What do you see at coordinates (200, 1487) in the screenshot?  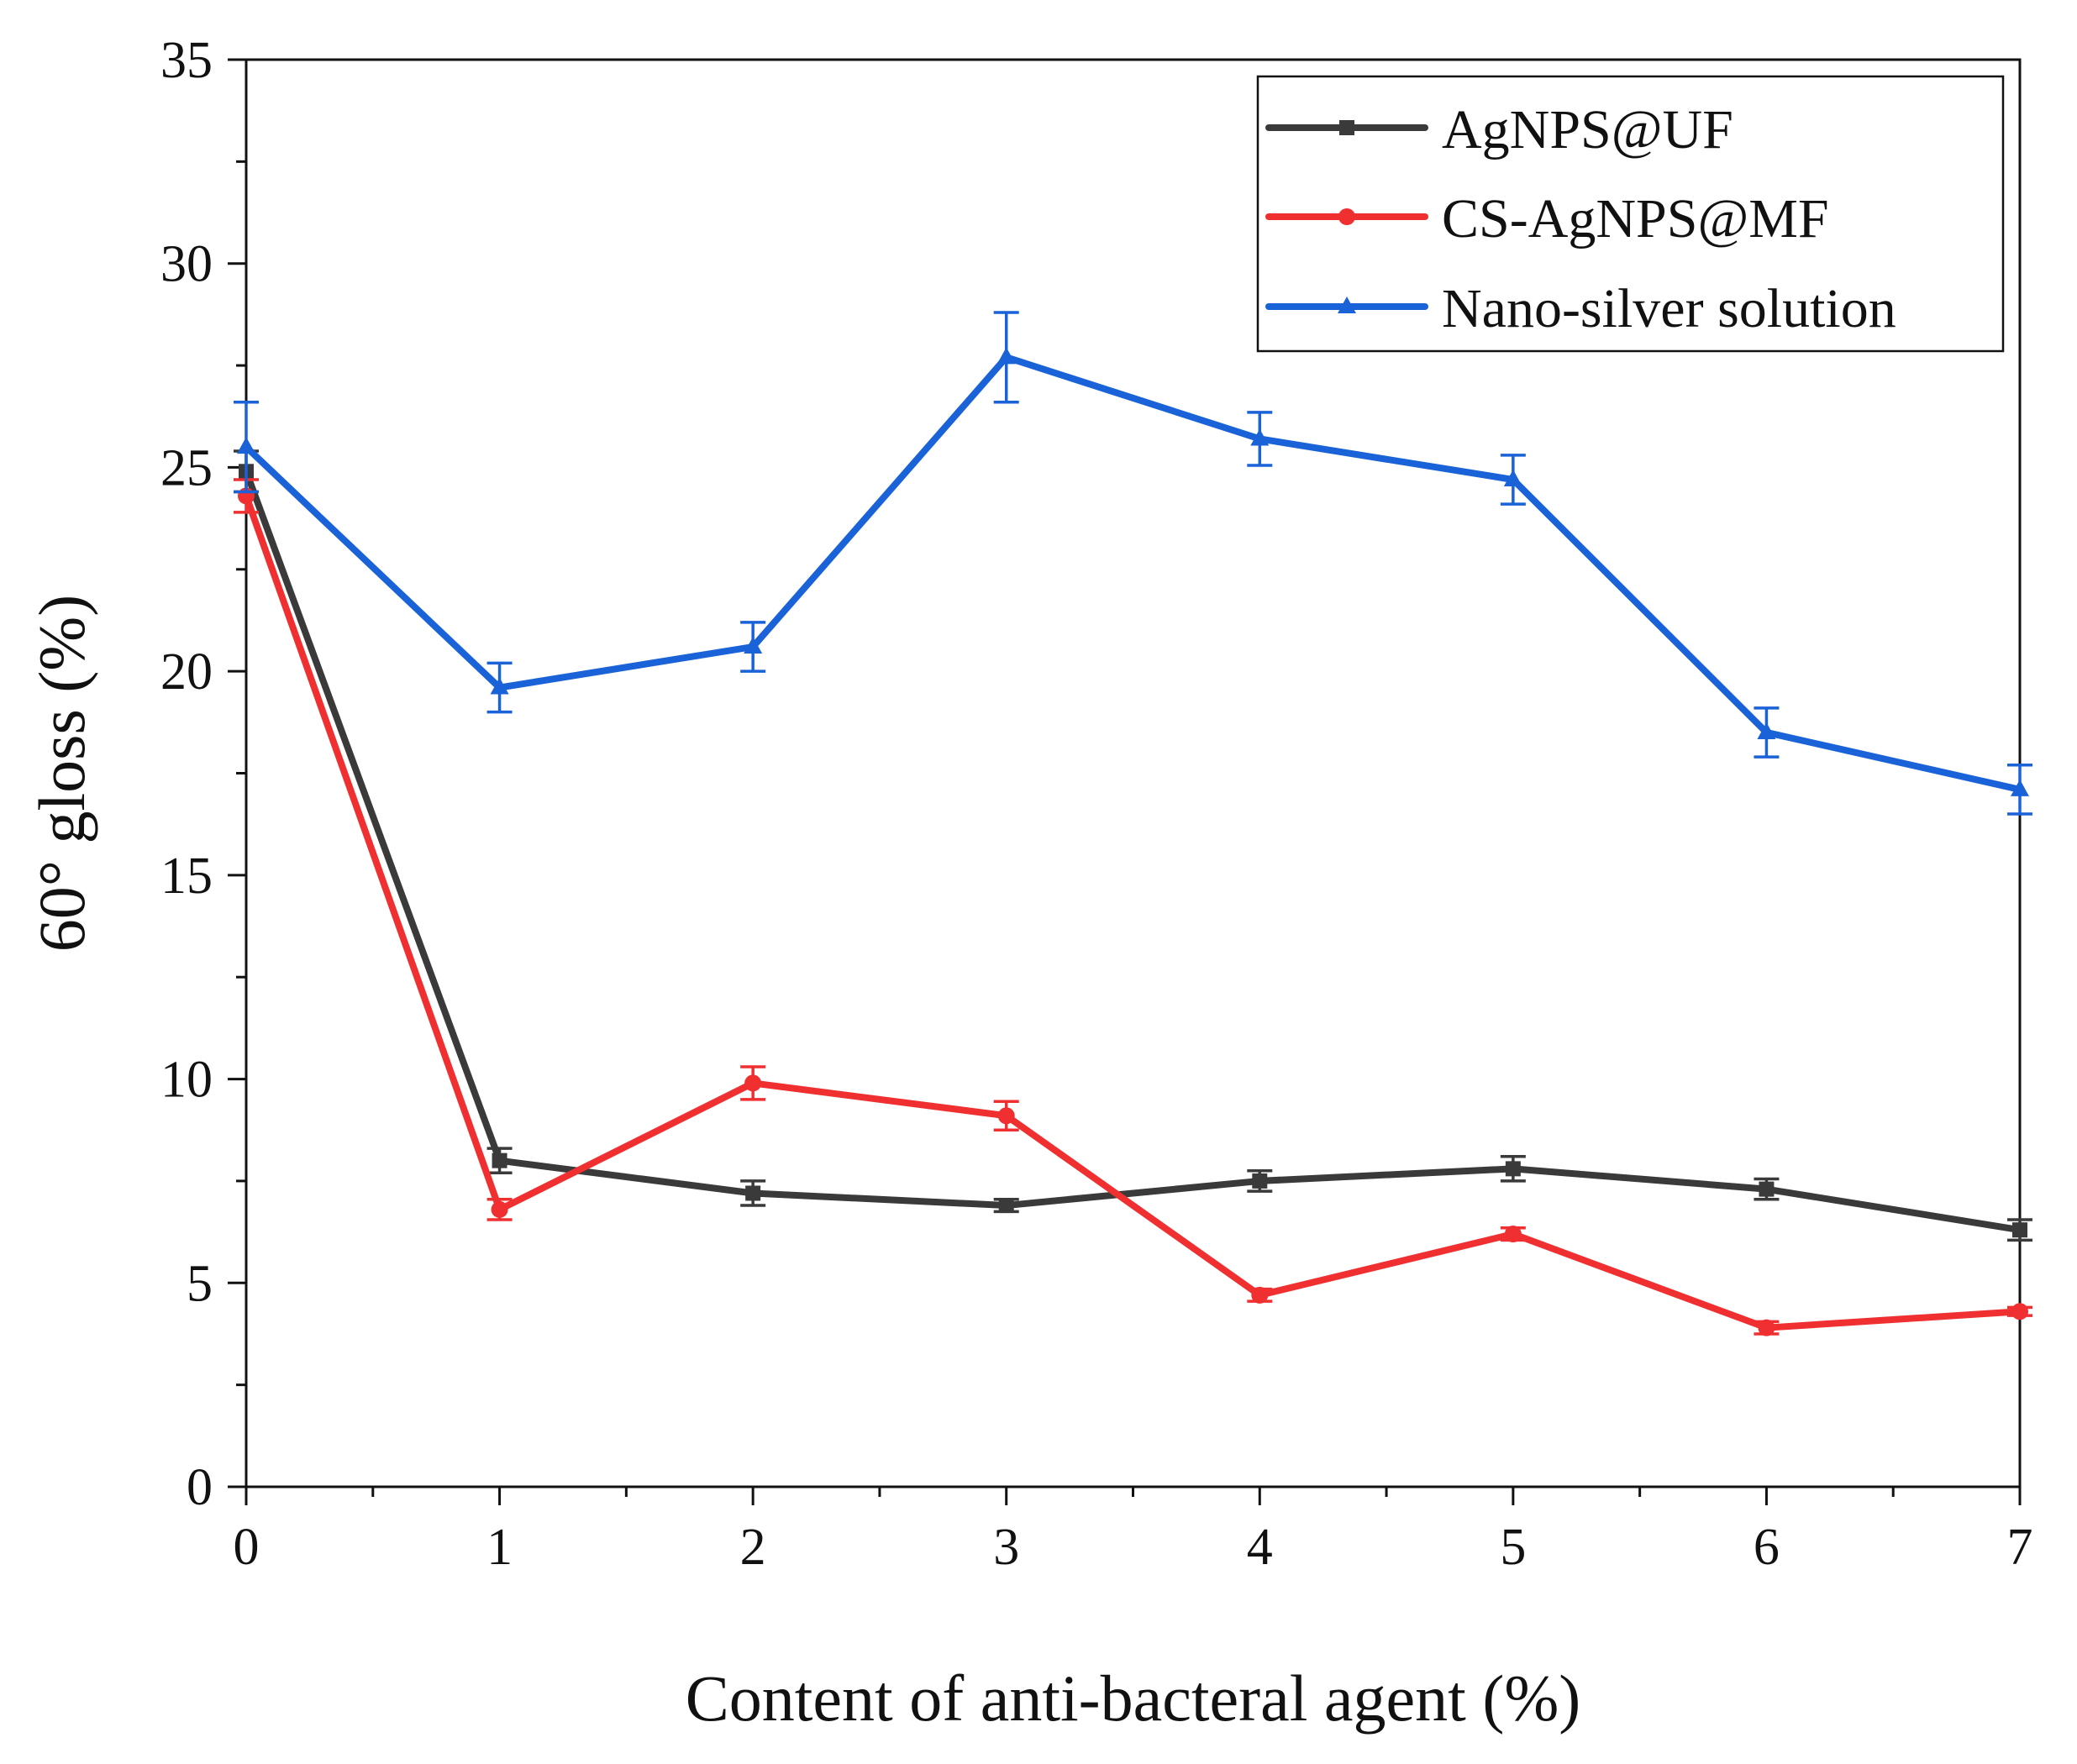 I see `y-tick-label: 0` at bounding box center [200, 1487].